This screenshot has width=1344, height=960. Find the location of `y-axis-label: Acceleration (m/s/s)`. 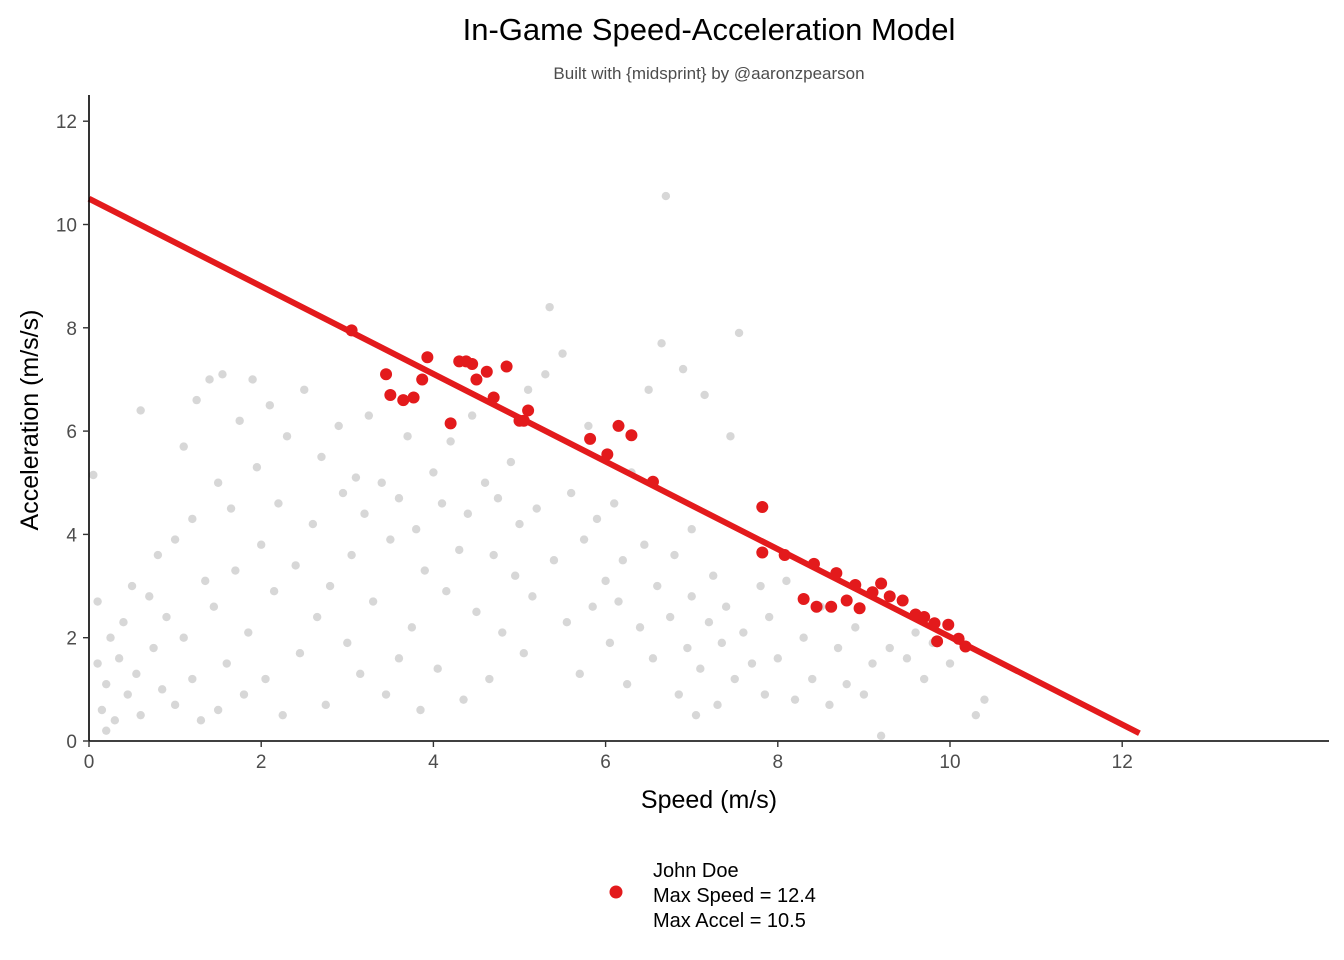

y-axis-label: Acceleration (m/s/s) is located at coordinates (30, 420).